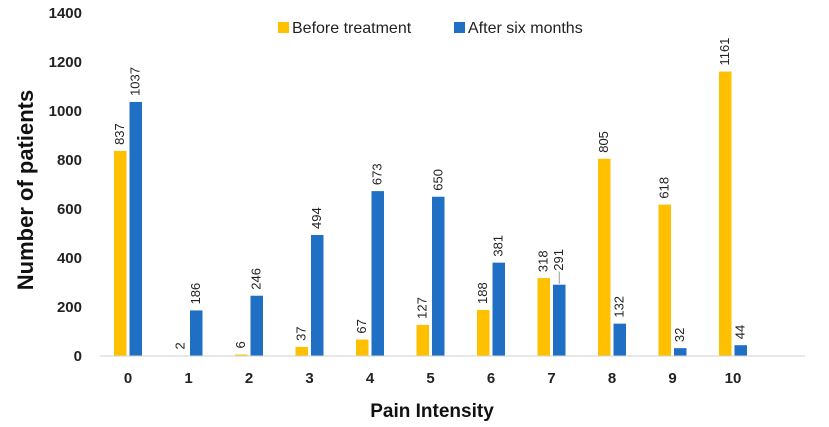  I want to click on data-label-before-treatment: 37, so click(301, 333).